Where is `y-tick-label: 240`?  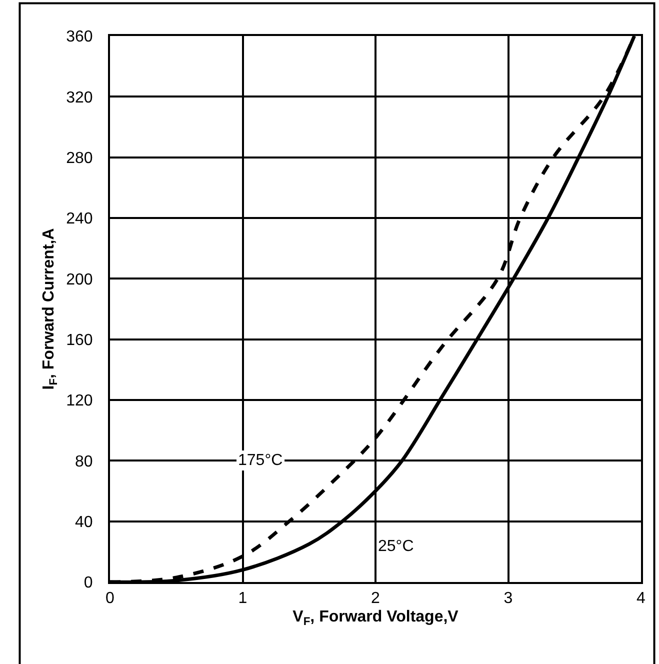 y-tick-label: 240 is located at coordinates (79, 219).